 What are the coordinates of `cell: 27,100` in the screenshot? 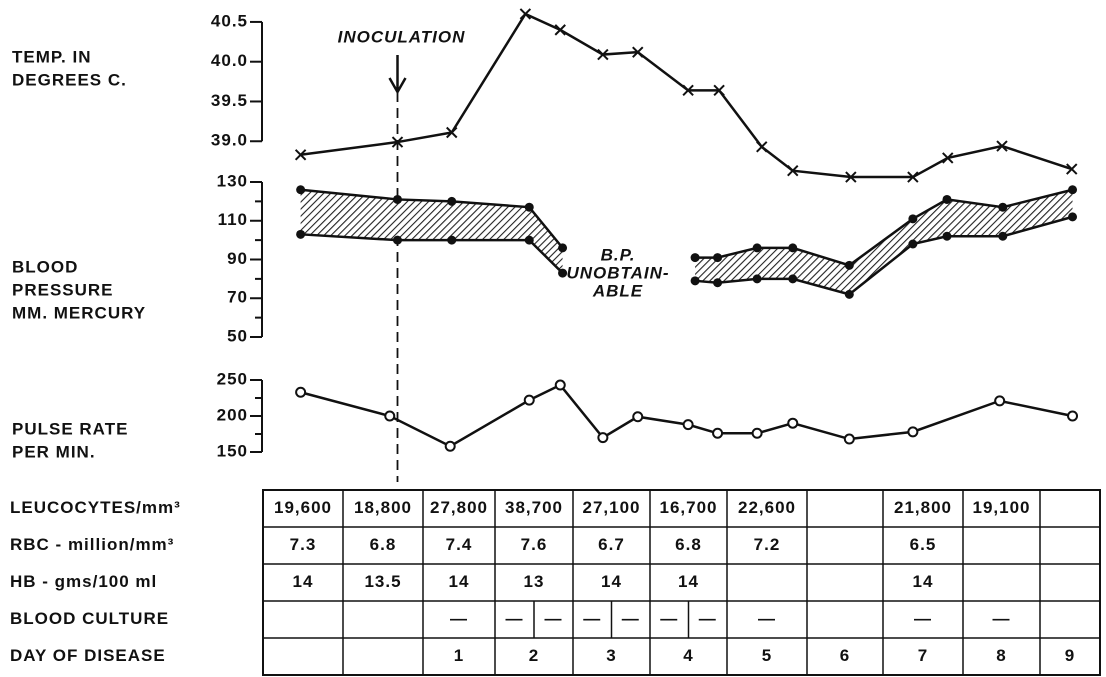 It's located at (612, 507).